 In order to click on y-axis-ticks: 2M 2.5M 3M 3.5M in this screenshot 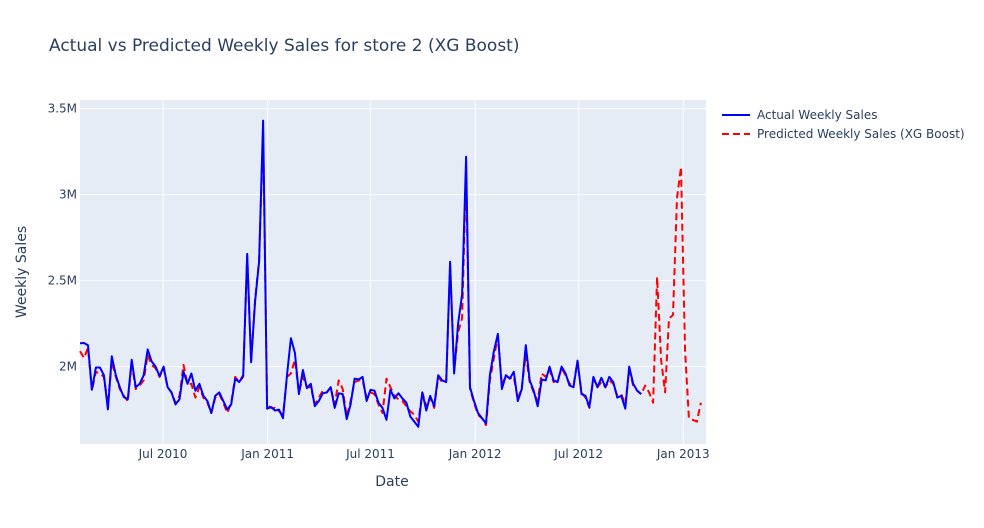, I will do `click(62, 238)`.